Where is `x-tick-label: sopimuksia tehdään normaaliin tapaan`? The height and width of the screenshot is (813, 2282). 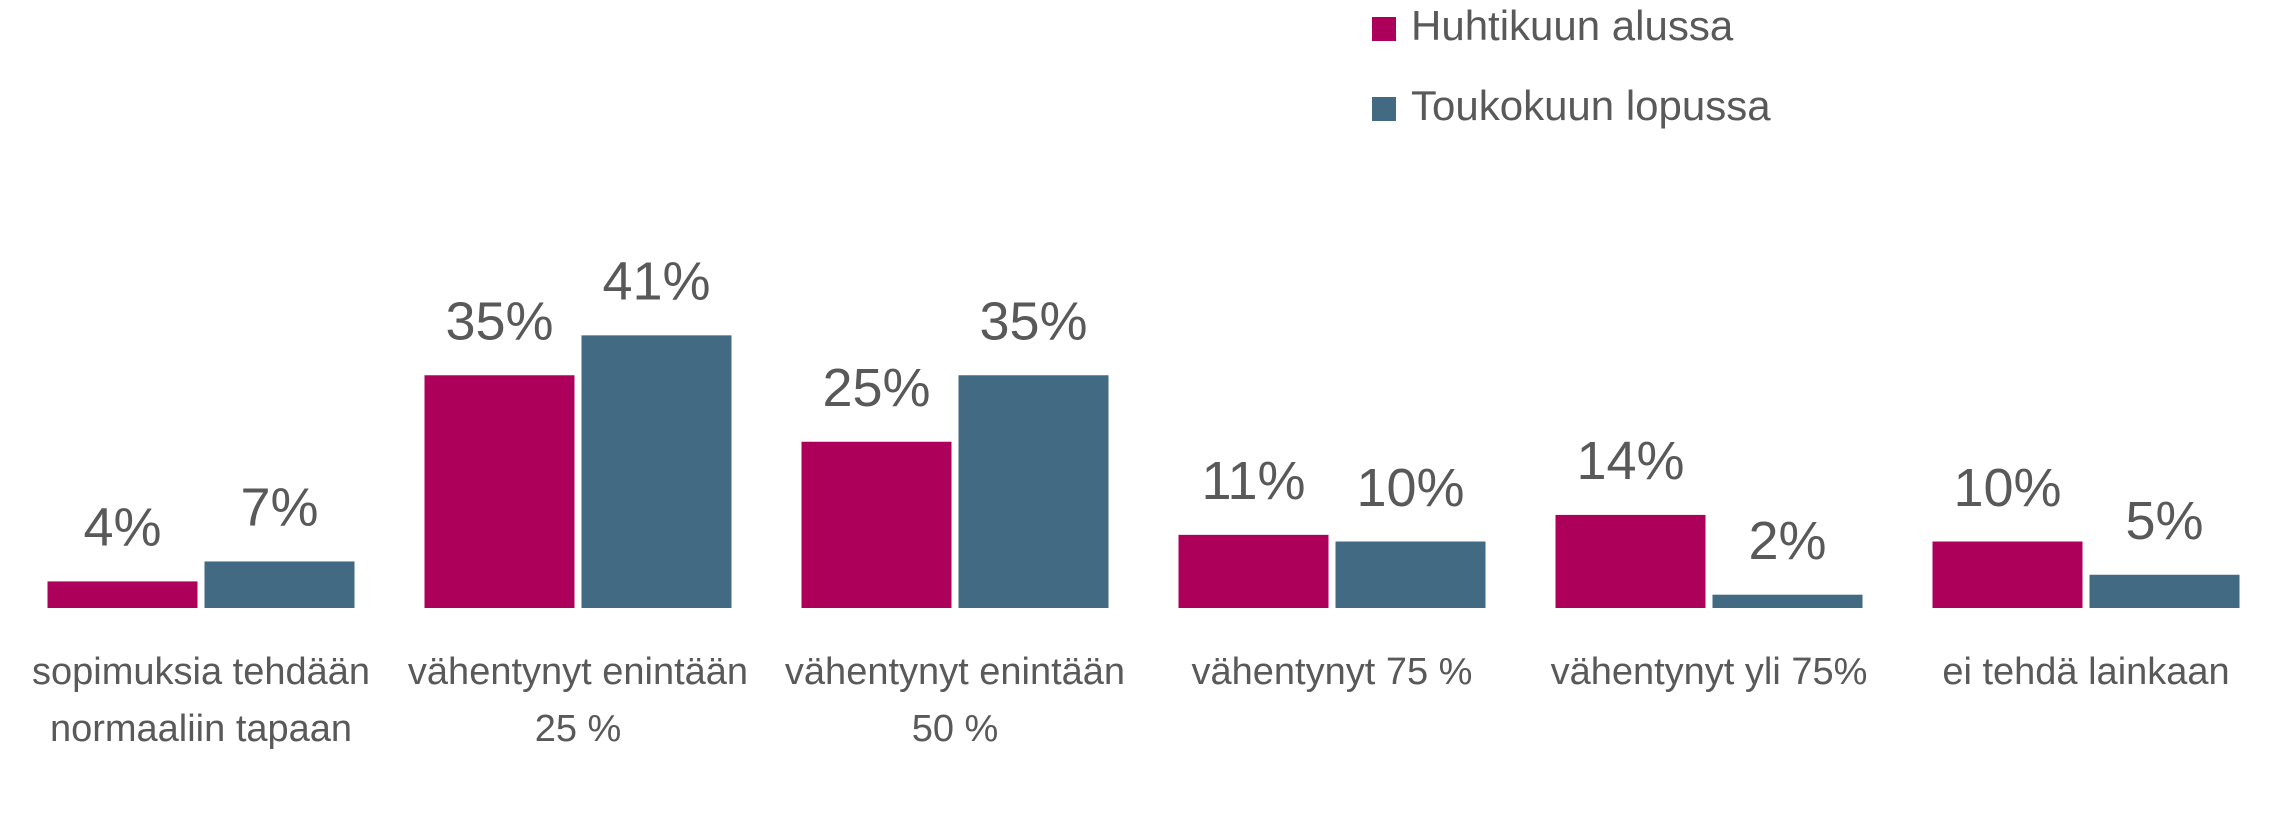
x-tick-label: sopimuksia tehdään normaaliin tapaan is located at coordinates (201, 700).